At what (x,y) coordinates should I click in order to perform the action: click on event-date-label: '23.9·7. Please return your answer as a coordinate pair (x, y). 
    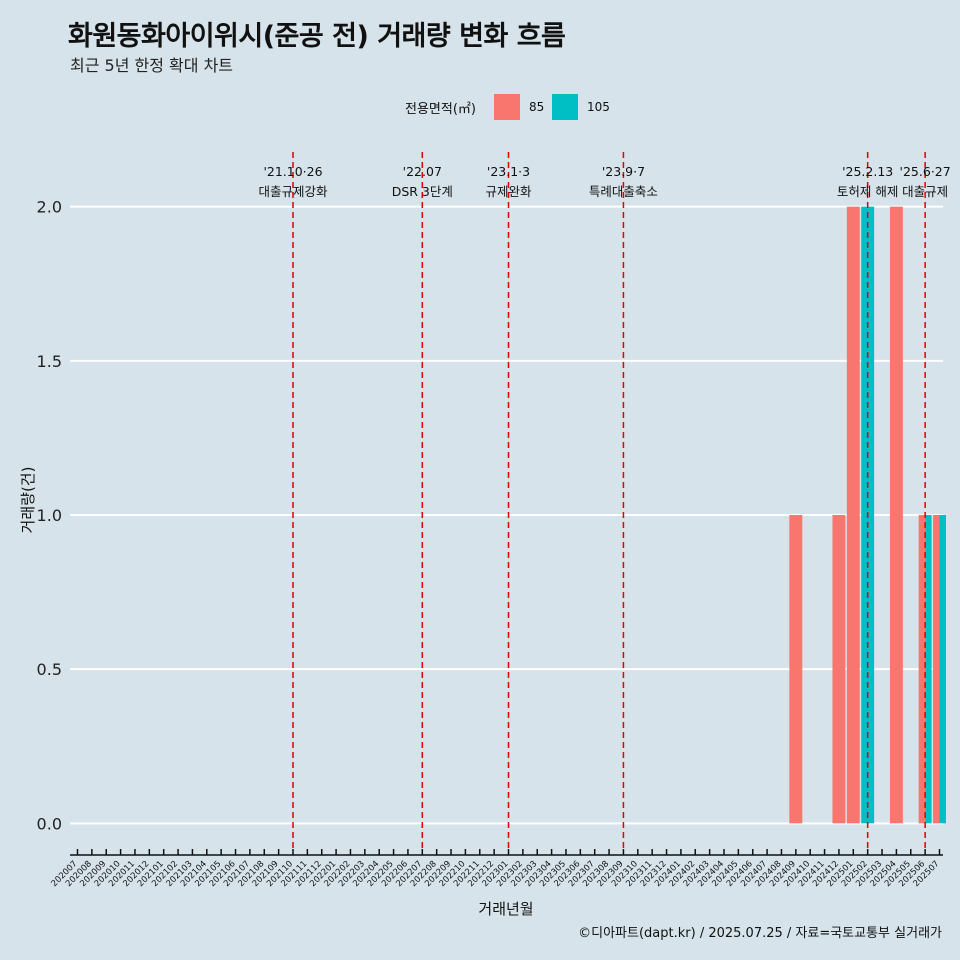
    Looking at the image, I should click on (623, 171).